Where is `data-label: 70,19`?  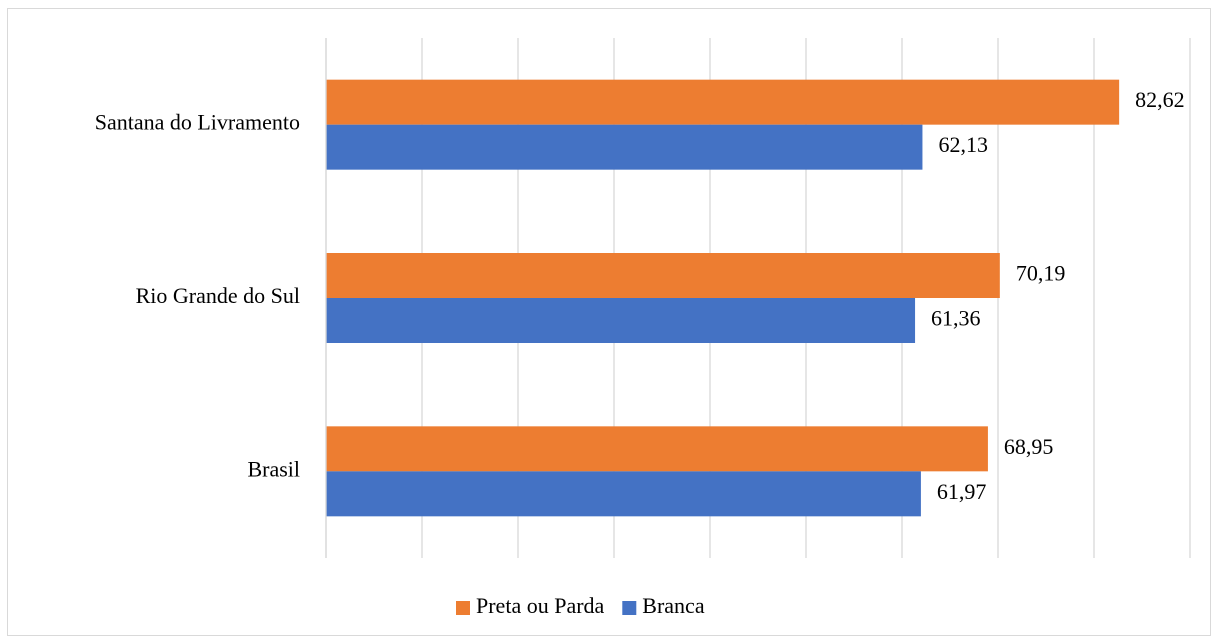
data-label: 70,19 is located at coordinates (1041, 273).